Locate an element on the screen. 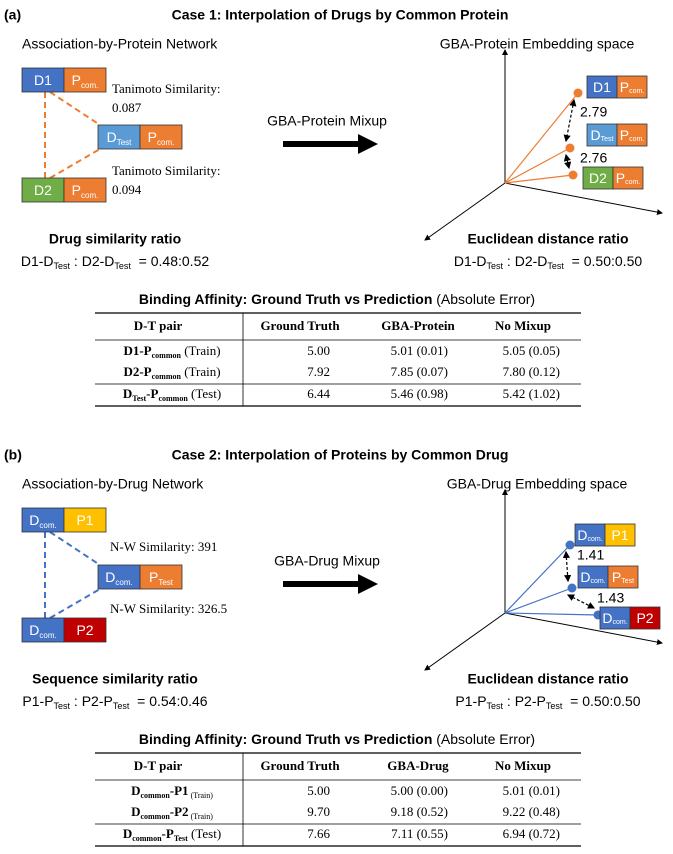 The height and width of the screenshot is (854, 673). text-part: (Test) is located at coordinates (204, 833).